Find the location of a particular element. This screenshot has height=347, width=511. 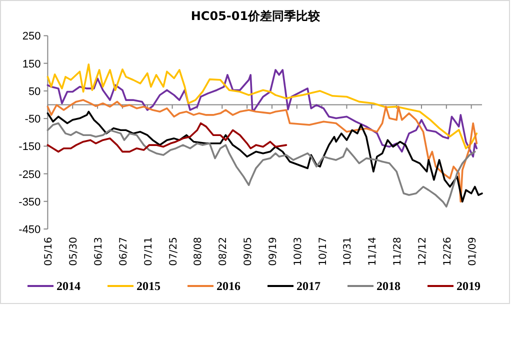

y-tick-label: -50 is located at coordinates (32, 120).